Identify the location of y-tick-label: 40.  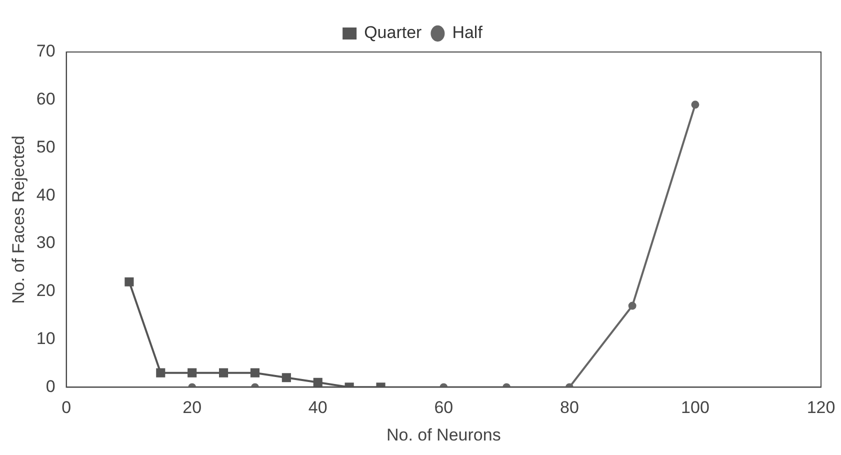
(46, 194).